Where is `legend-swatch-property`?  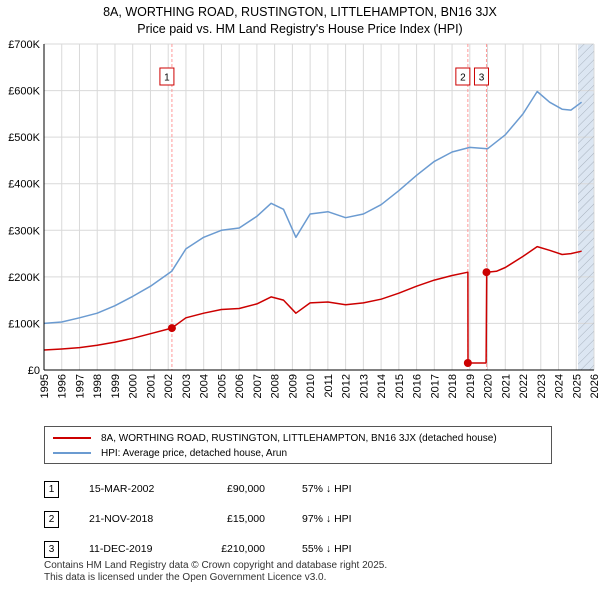
legend-swatch-property is located at coordinates (72, 438).